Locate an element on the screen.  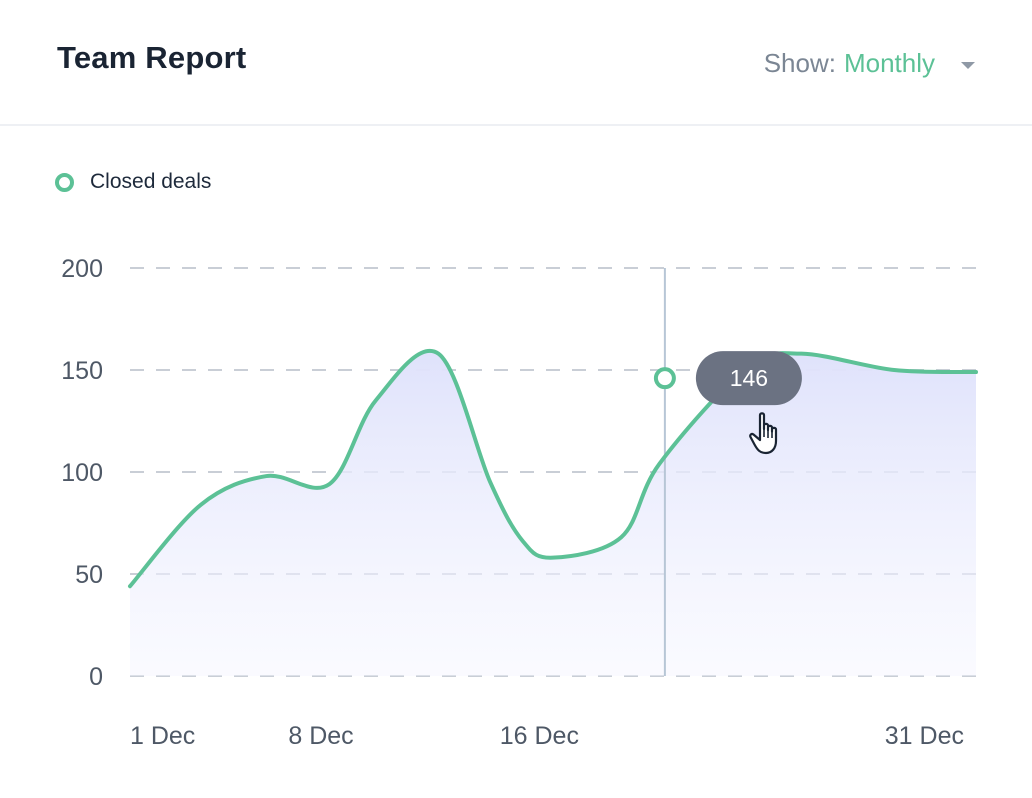
x-tick-label: 16 Dec is located at coordinates (539, 736).